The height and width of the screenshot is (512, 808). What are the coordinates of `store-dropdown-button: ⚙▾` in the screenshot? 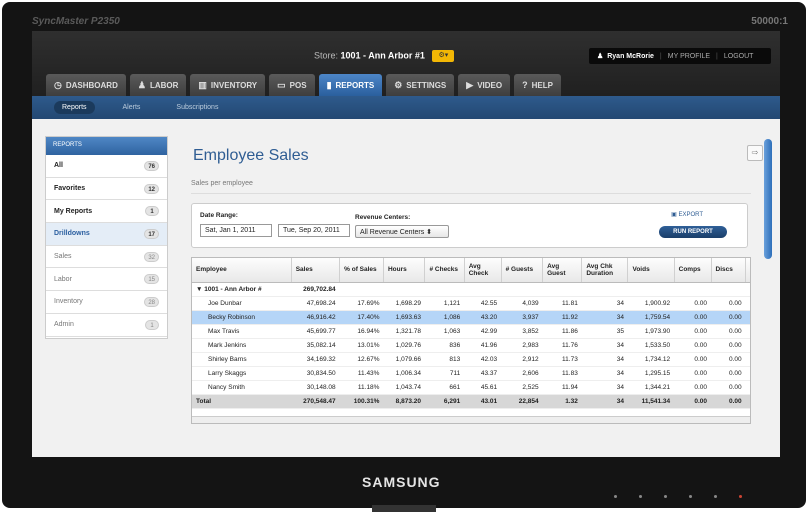 It's located at (443, 56).